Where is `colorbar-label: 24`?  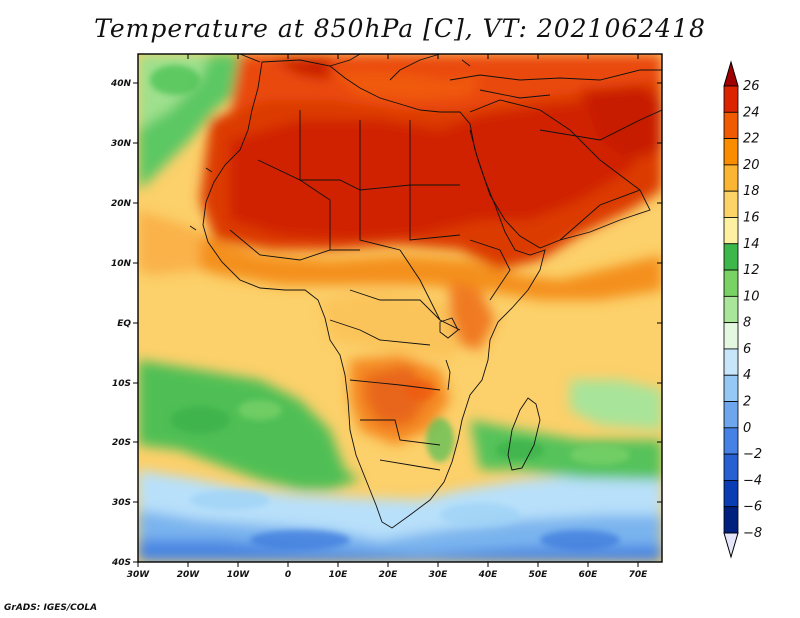 colorbar-label: 24 is located at coordinates (751, 112).